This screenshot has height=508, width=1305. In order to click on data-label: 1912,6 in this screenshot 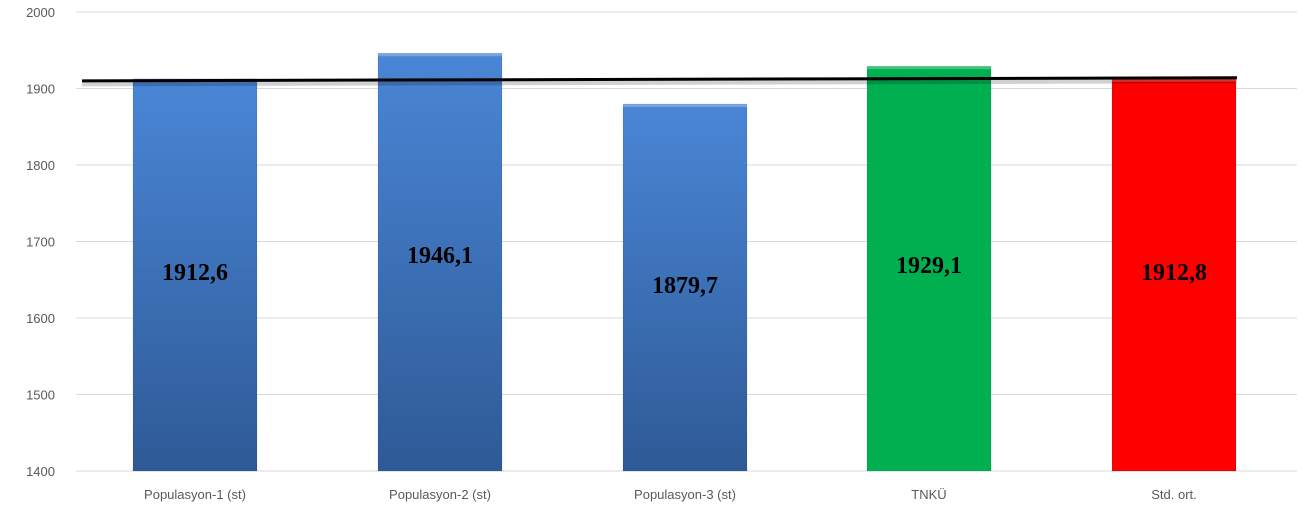, I will do `click(195, 273)`.